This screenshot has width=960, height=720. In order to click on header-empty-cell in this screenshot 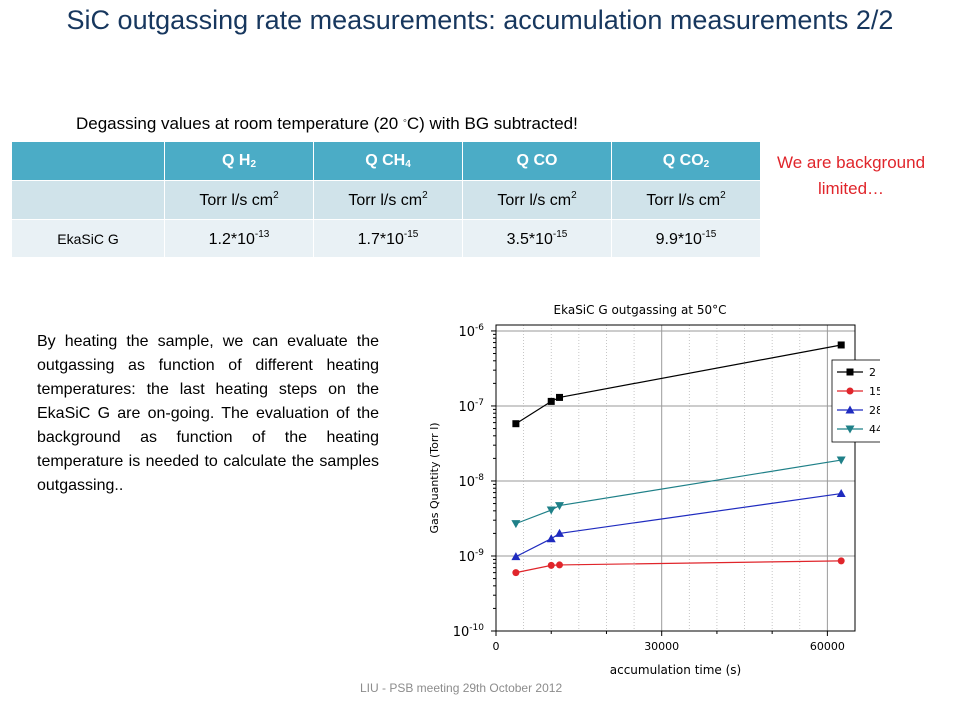, I will do `click(88, 161)`.